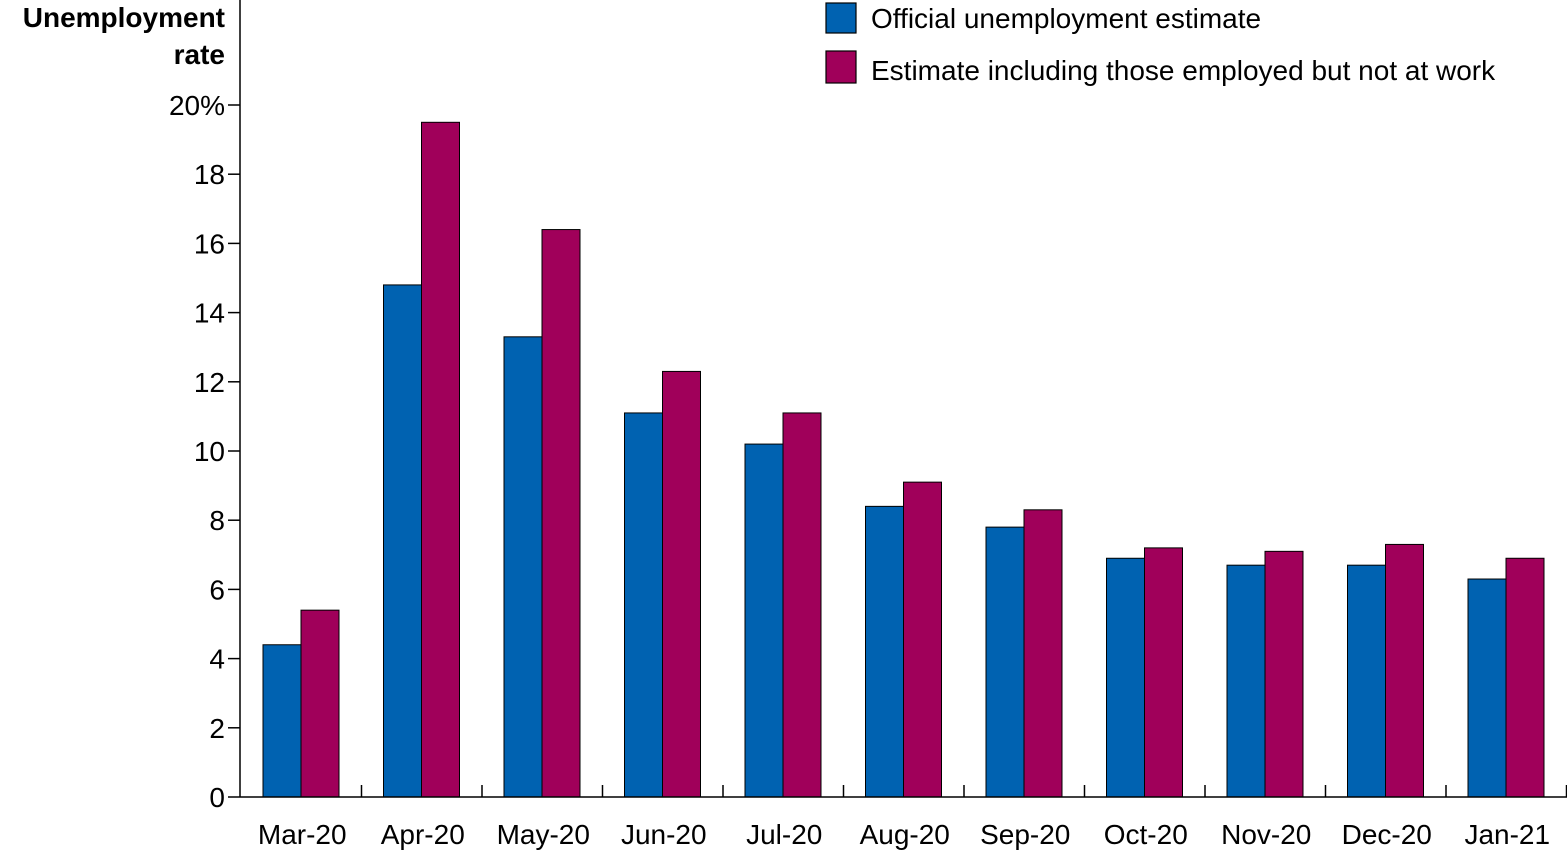 The width and height of the screenshot is (1567, 853). What do you see at coordinates (1507, 834) in the screenshot?
I see `x-tick-label-jan-21: Jan-21` at bounding box center [1507, 834].